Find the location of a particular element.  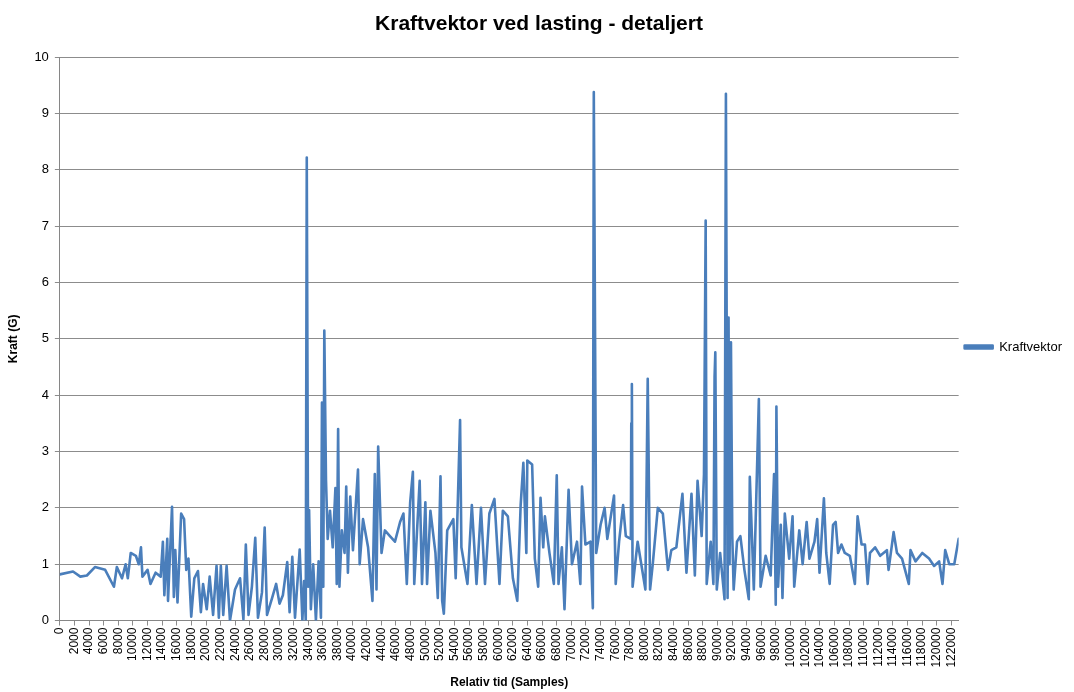

x-tick-label: 54000 is located at coordinates (453, 644).